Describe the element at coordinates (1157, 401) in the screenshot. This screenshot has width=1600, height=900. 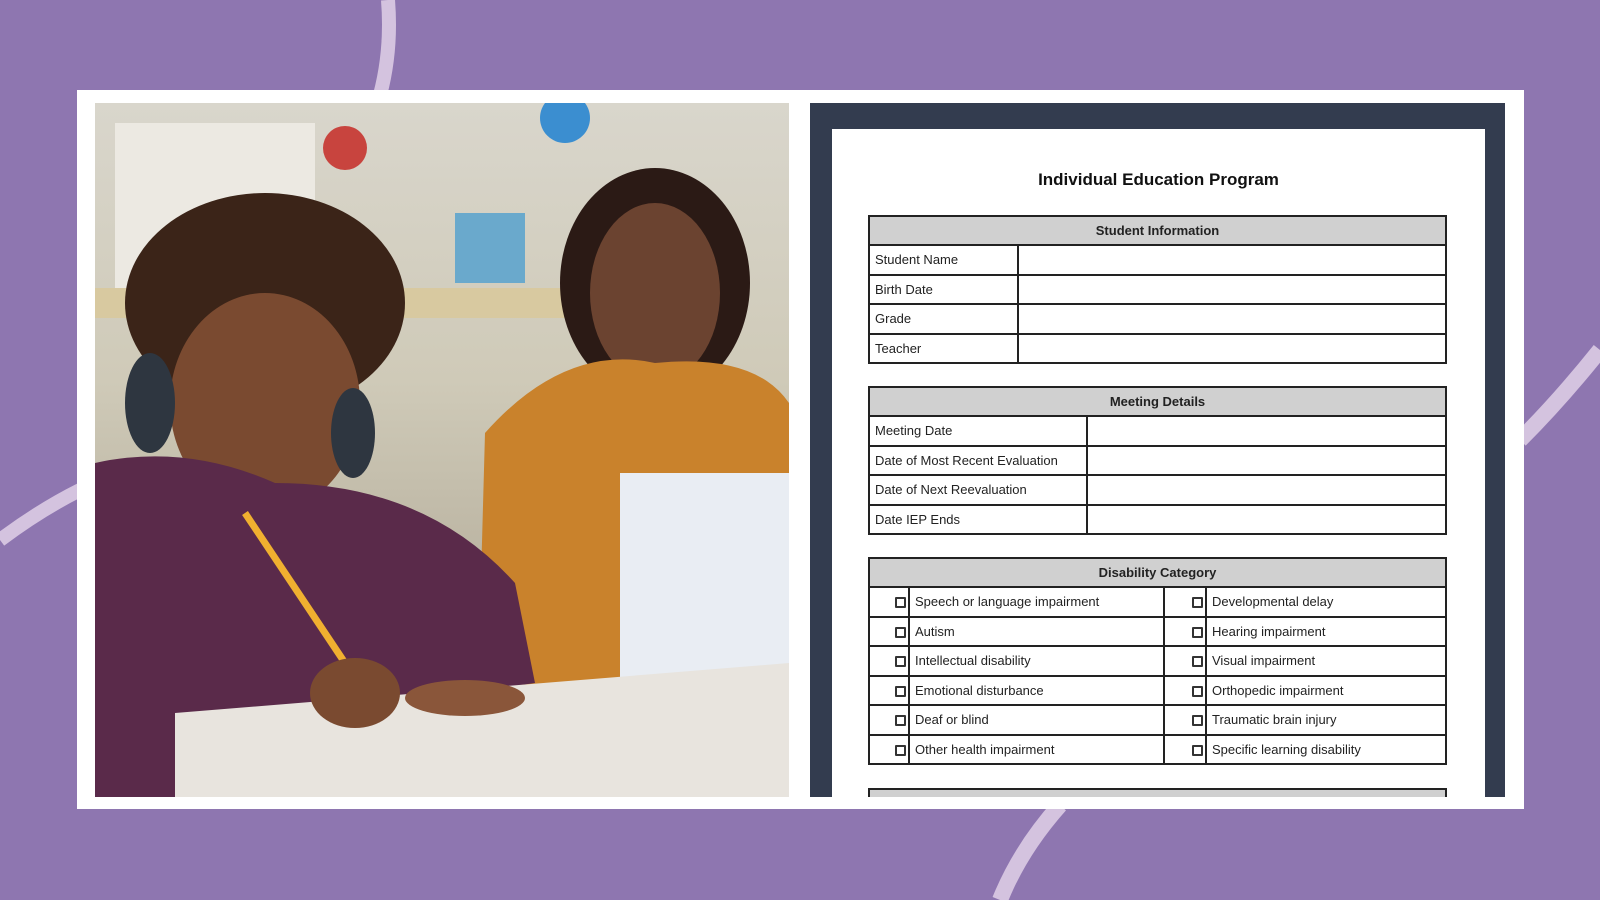
I see `table-header: Meeting Details` at that location.